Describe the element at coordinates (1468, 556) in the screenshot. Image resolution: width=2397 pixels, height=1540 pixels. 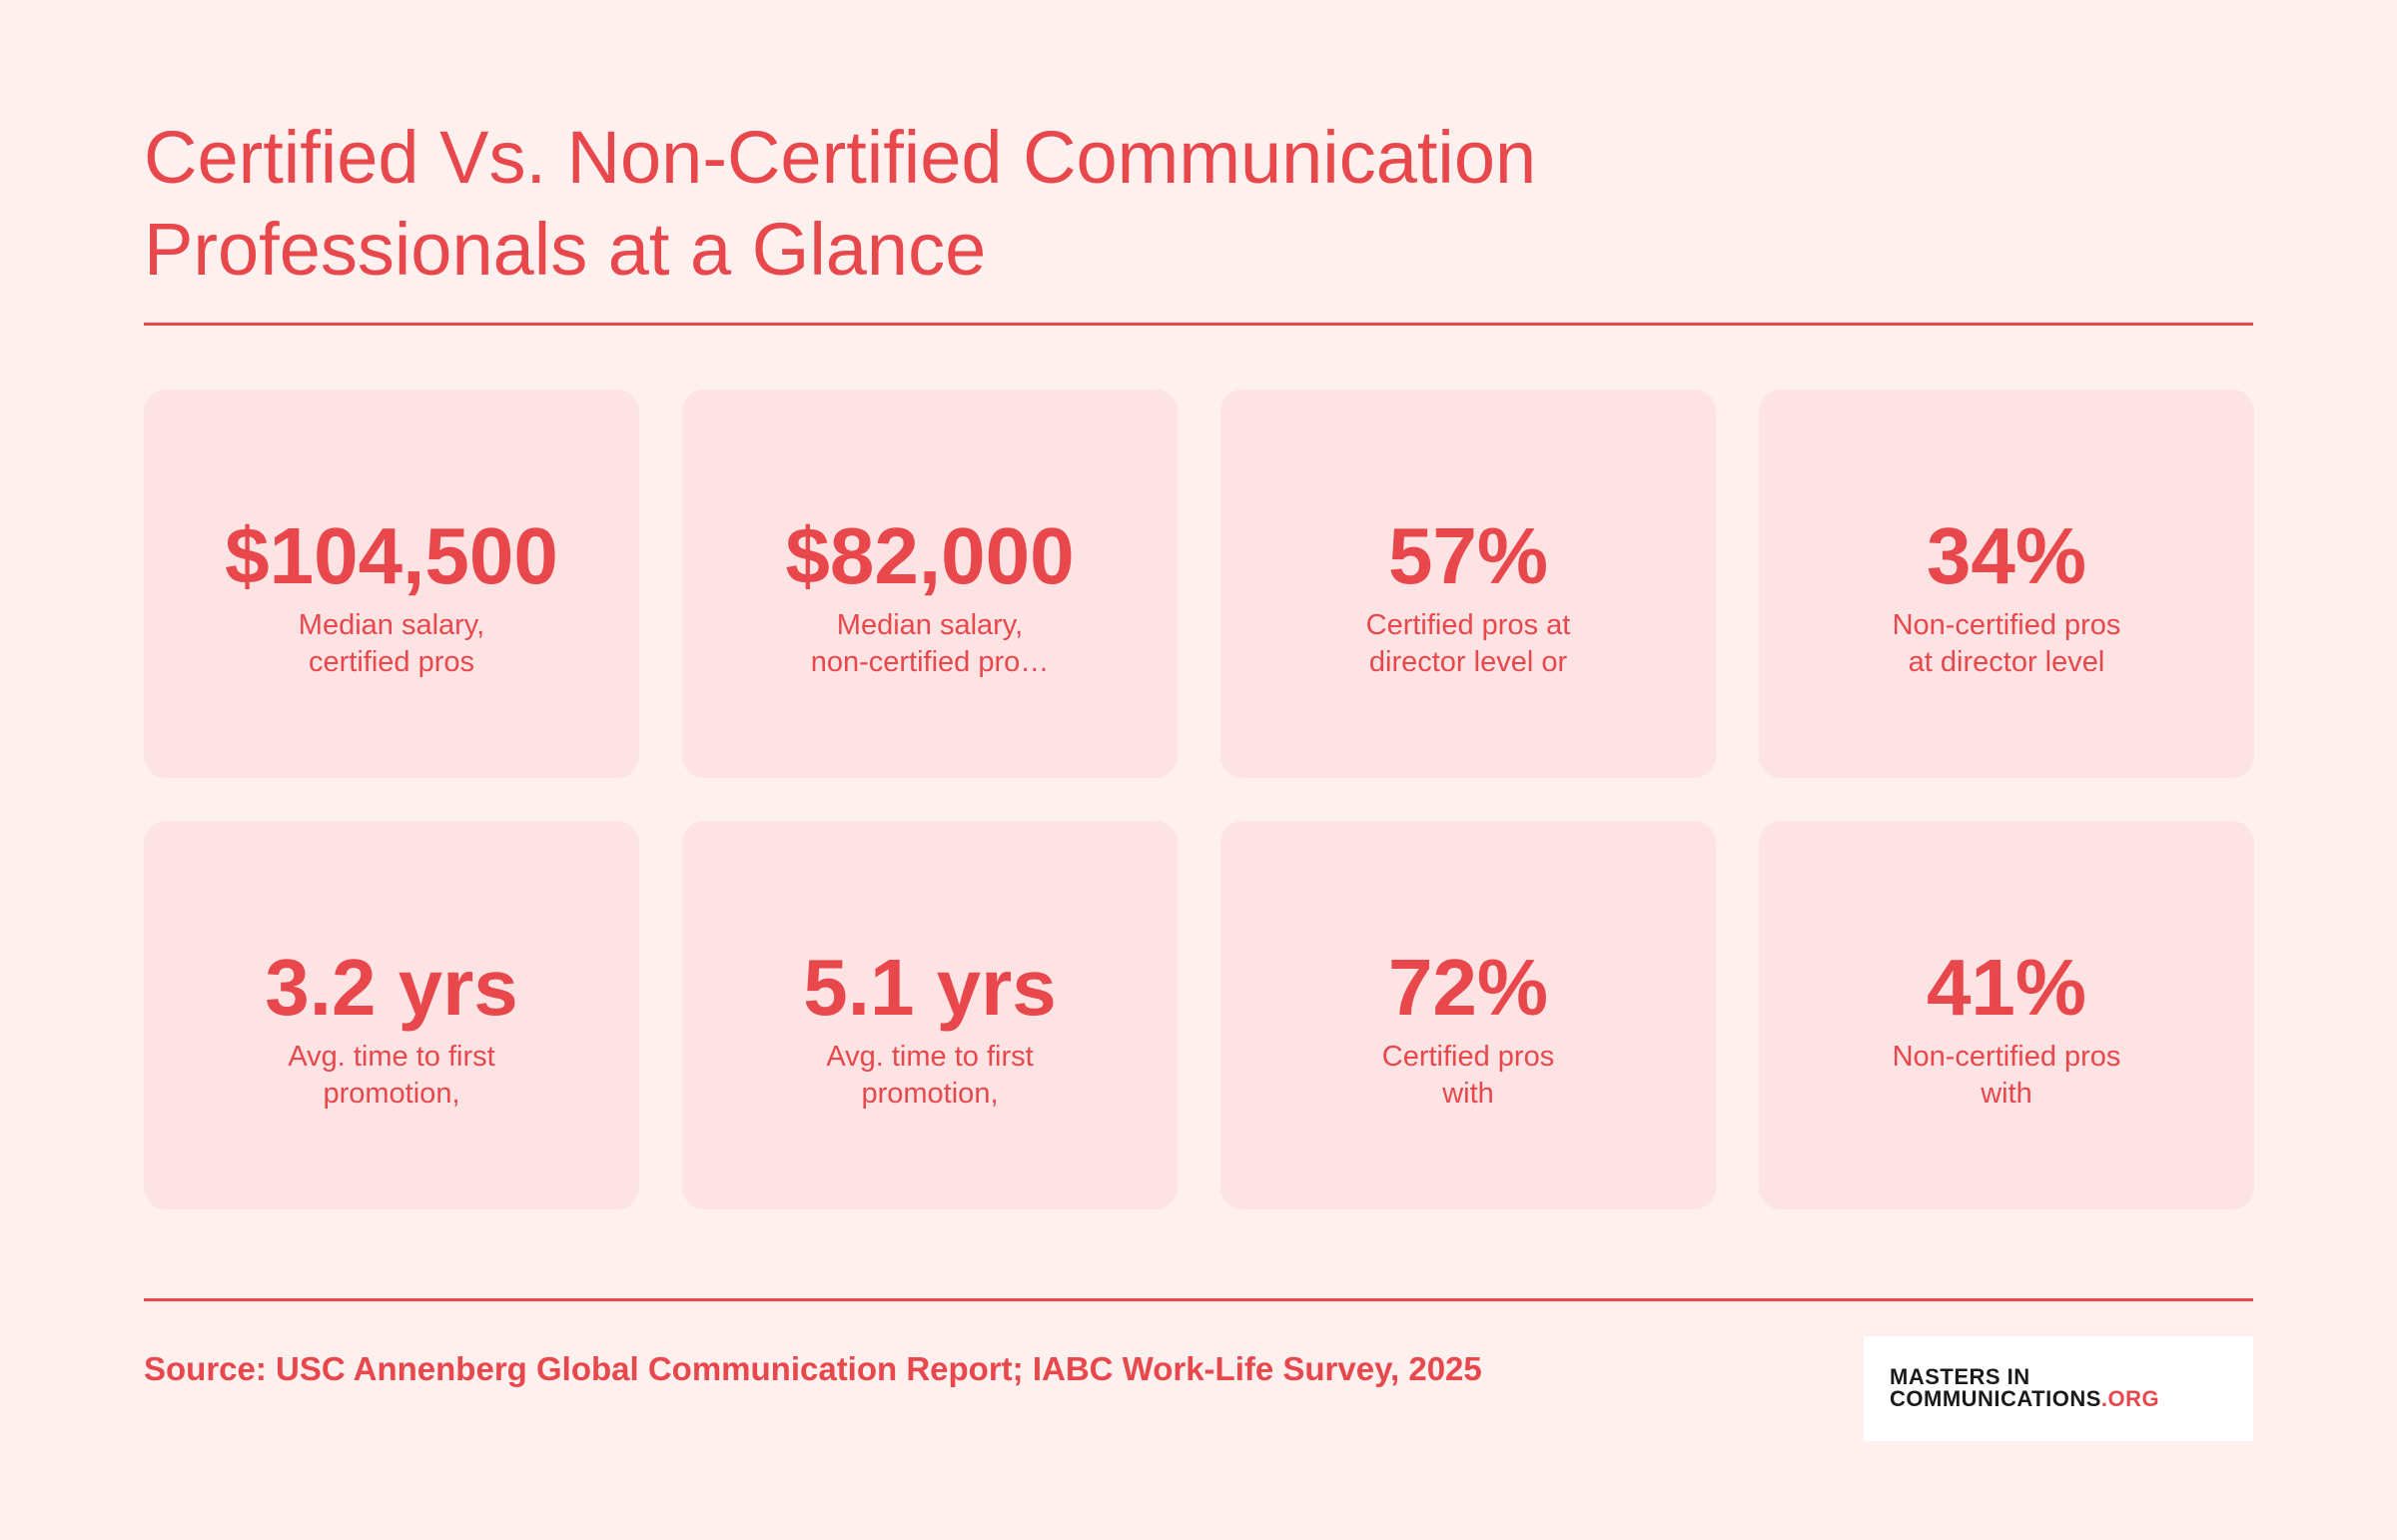
I see `stat-value: 57%` at that location.